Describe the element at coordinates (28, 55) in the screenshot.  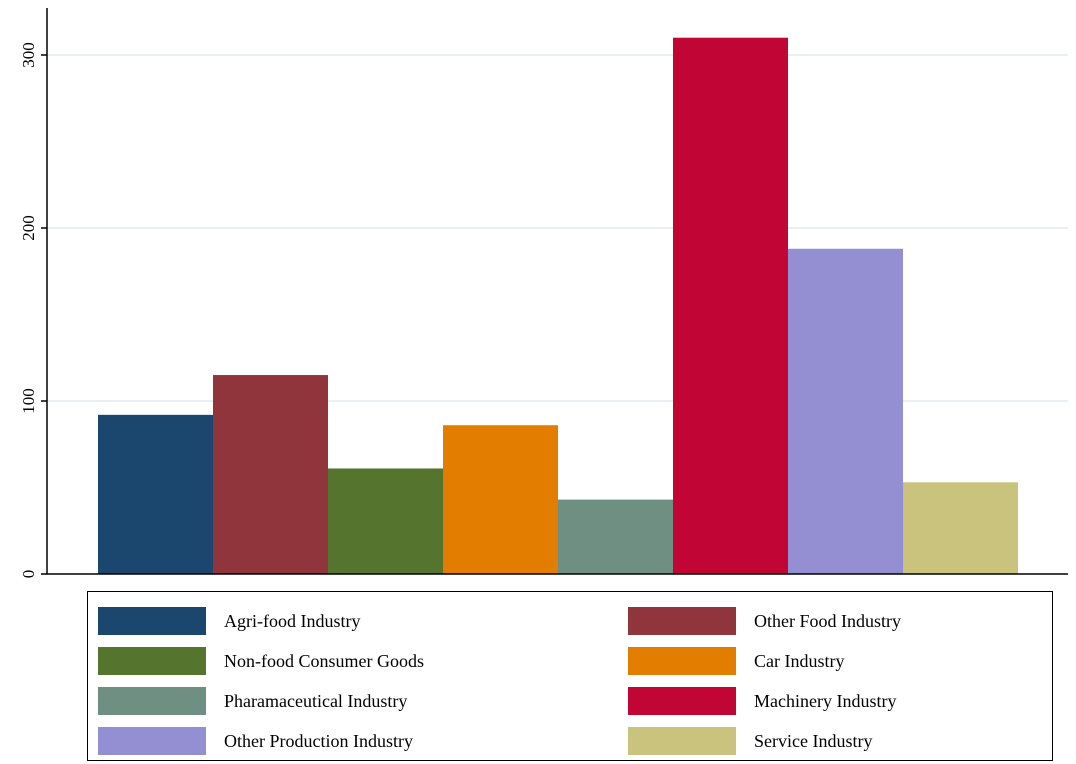
I see `y-tick-label: 300` at that location.